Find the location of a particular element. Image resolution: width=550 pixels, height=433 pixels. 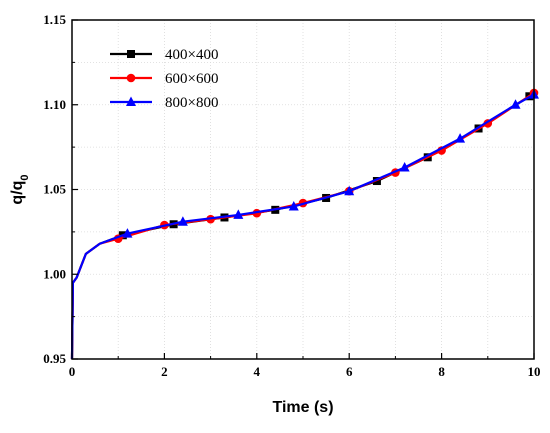

x-tick-label: 2 is located at coordinates (164, 371).